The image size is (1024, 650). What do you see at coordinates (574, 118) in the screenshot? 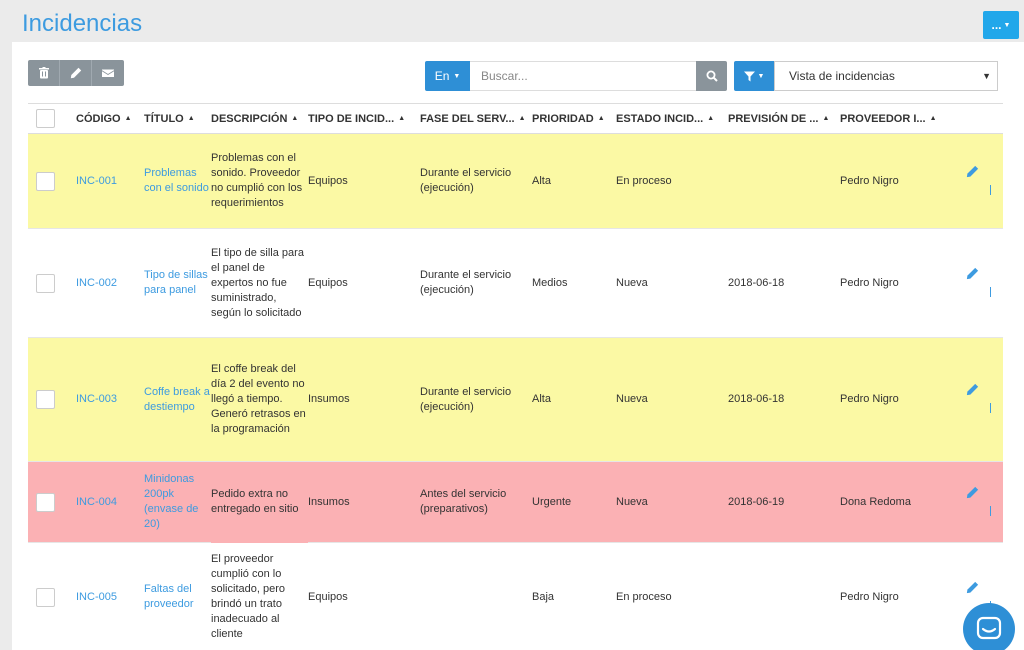
I see `column-header: PRIORIDAD ▲` at bounding box center [574, 118].